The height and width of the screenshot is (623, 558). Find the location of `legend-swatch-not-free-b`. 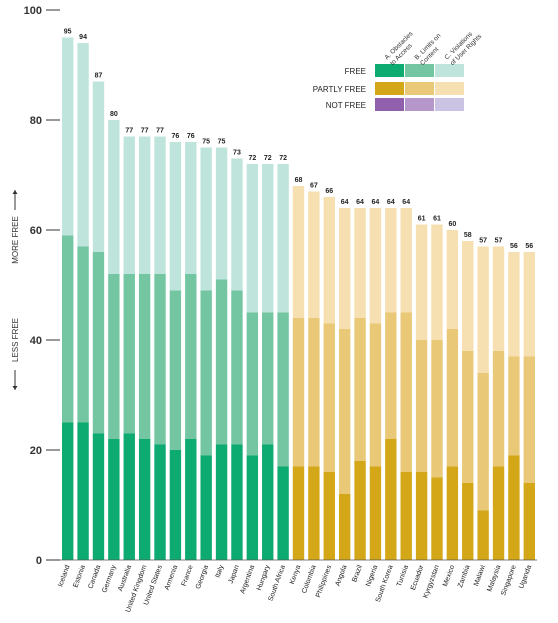

legend-swatch-not-free-b is located at coordinates (419, 104).